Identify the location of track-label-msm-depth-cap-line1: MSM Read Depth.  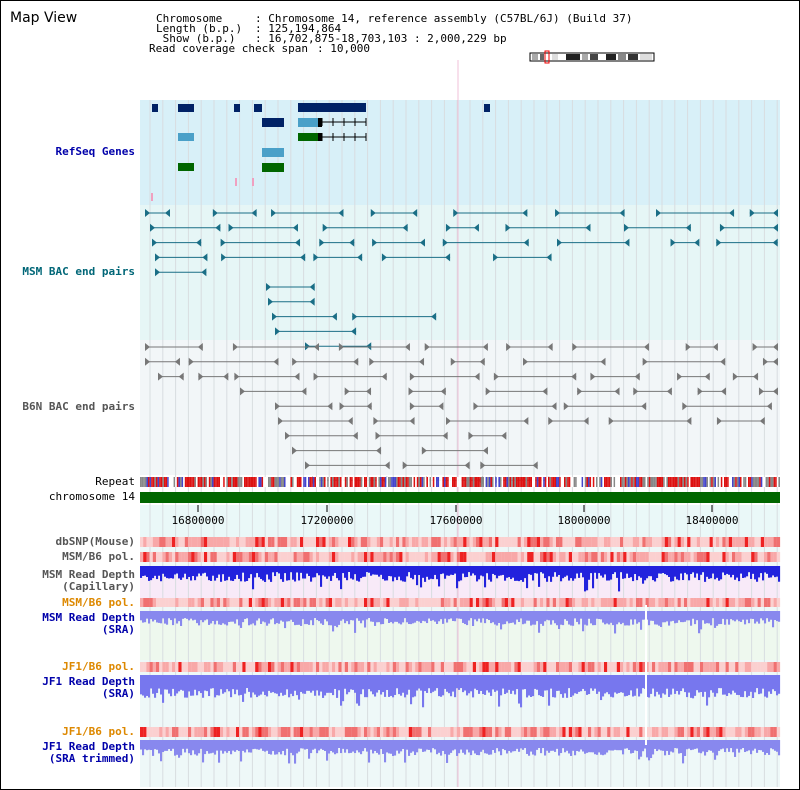
(88, 574).